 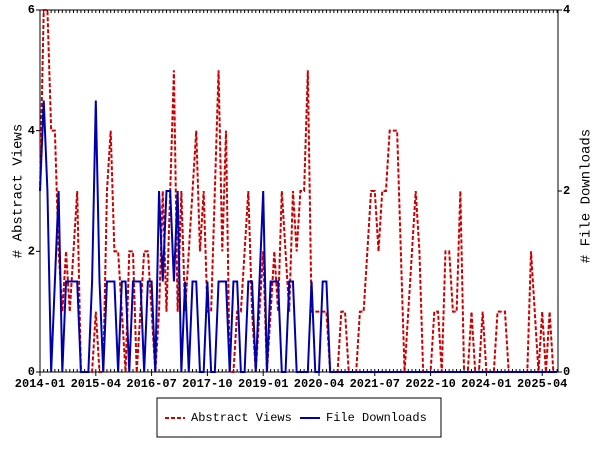 What do you see at coordinates (587, 196) in the screenshot?
I see `y2-axis-label: # File Downloads` at bounding box center [587, 196].